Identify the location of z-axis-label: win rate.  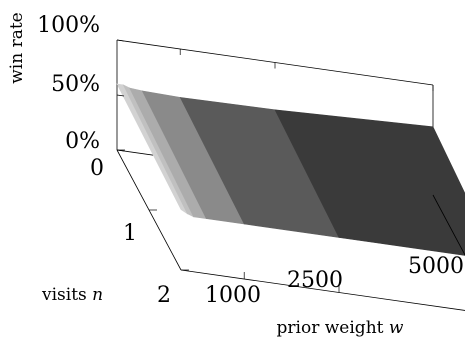
(17, 48).